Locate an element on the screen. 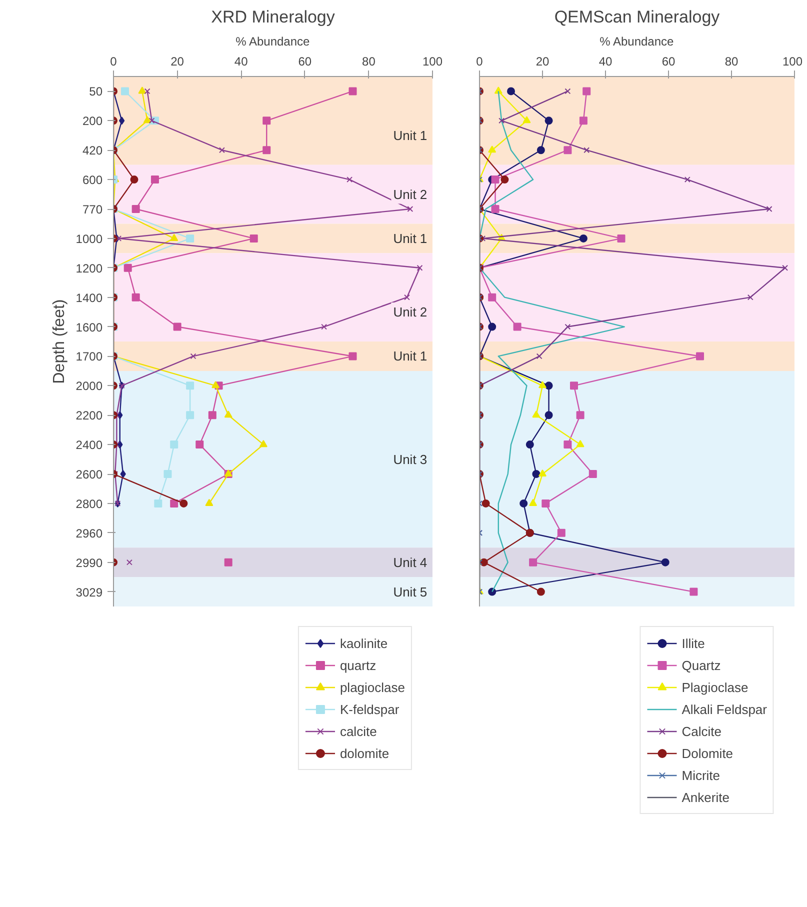 The height and width of the screenshot is (907, 807). chart-title: XRD Mineralogy is located at coordinates (273, 17).